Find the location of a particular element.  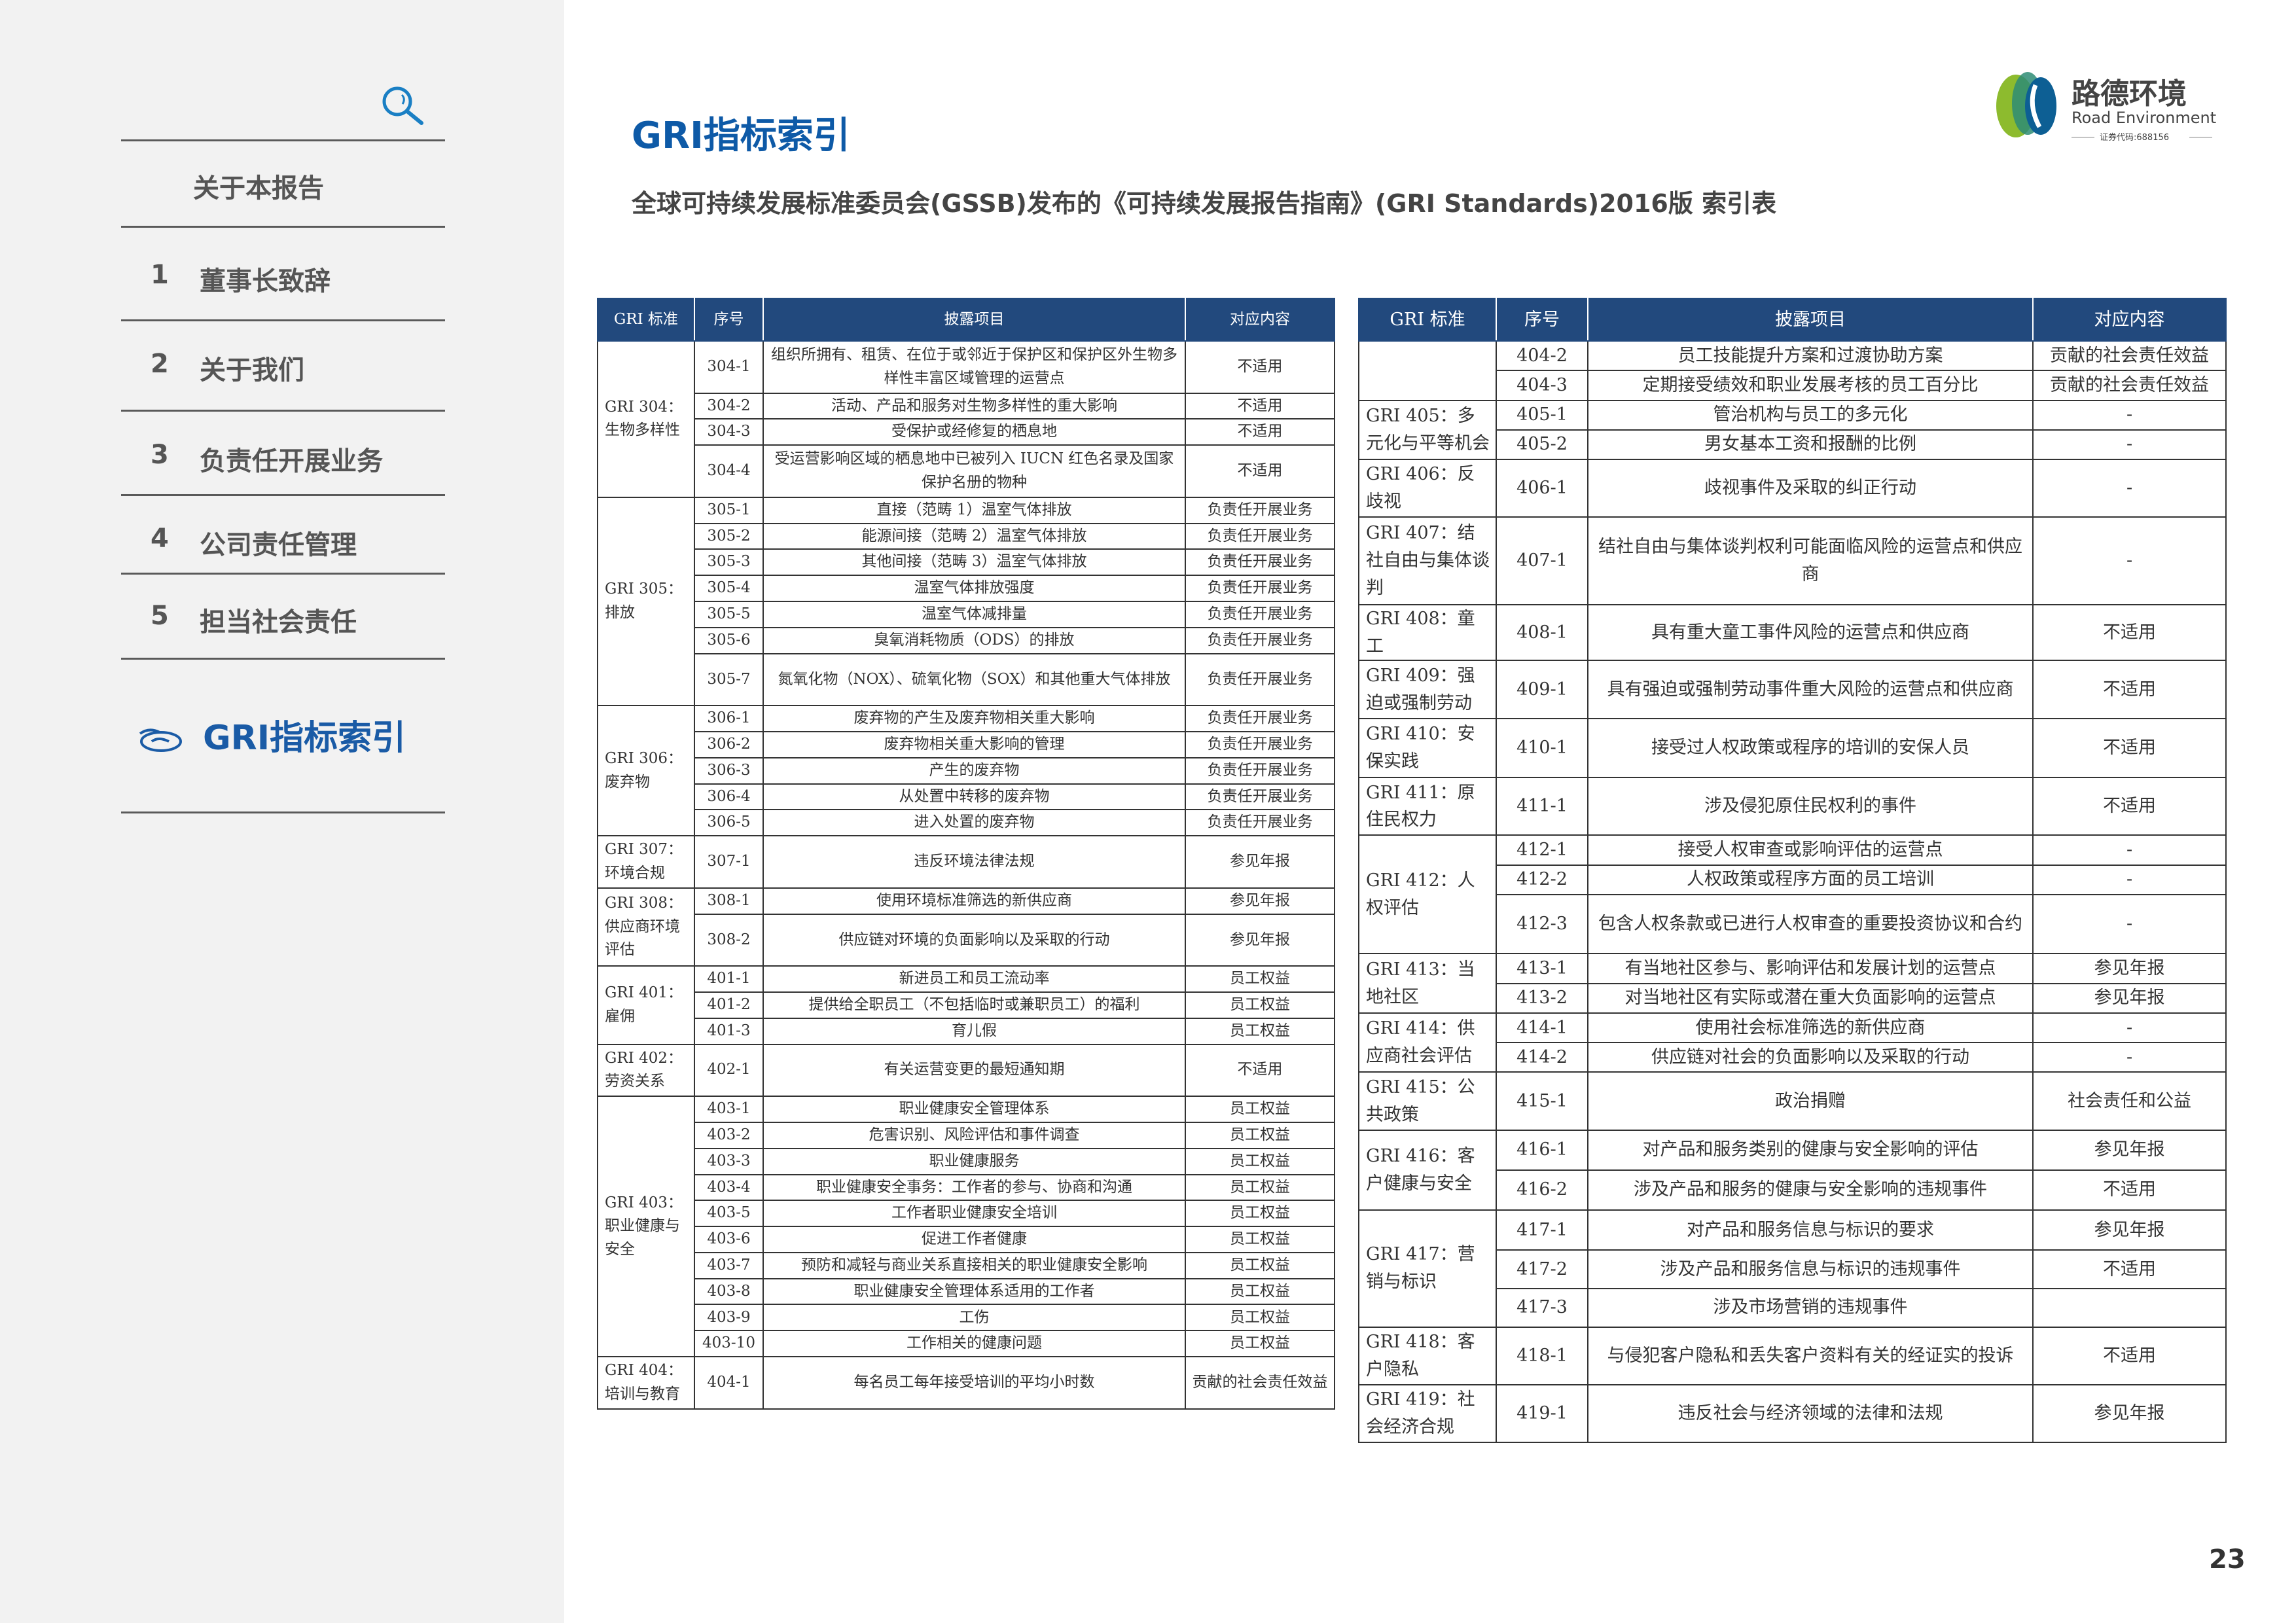

table-row: 403-6 促进工作者健康 员工权益 is located at coordinates (966, 1239).